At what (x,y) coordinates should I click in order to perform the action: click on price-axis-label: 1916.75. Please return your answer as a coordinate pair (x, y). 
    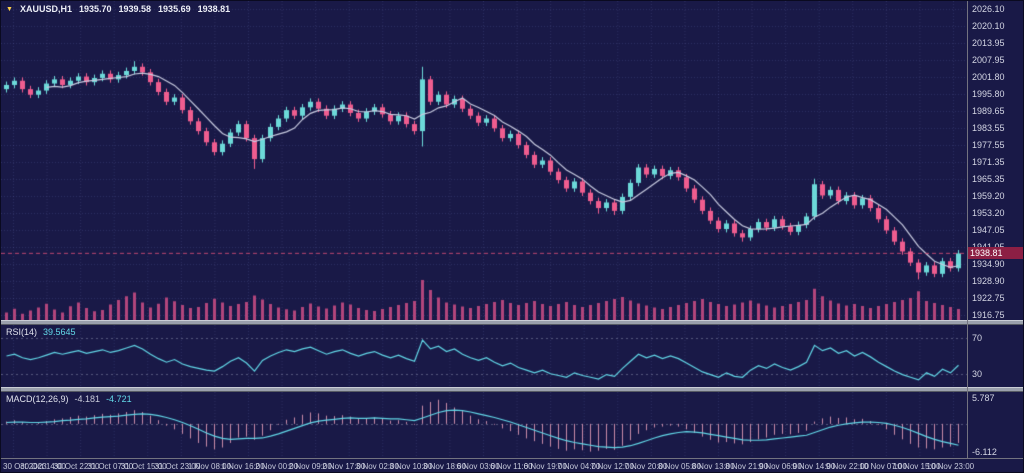
    Looking at the image, I should click on (988, 315).